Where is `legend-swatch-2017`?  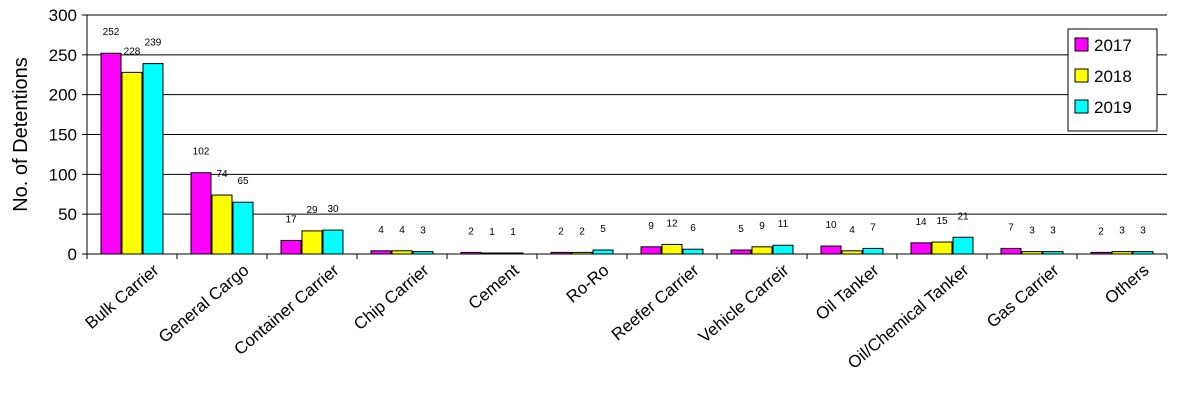 legend-swatch-2017 is located at coordinates (1081, 44).